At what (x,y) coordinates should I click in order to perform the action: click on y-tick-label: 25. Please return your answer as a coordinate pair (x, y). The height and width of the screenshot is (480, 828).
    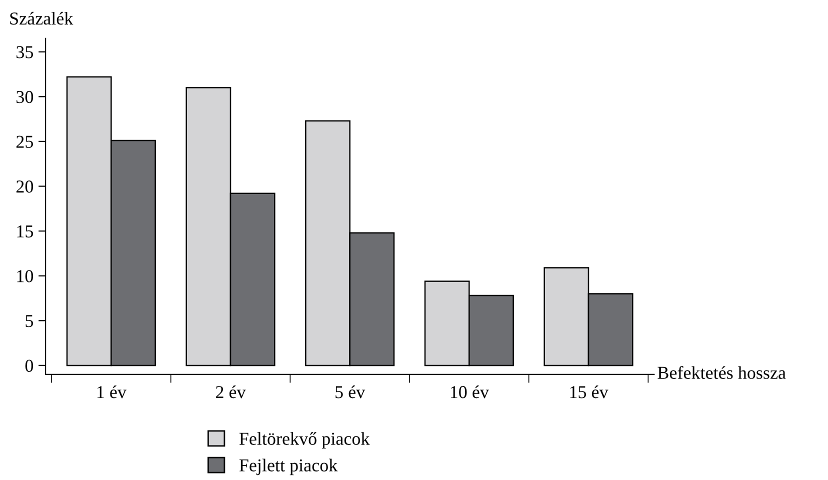
    Looking at the image, I should click on (25, 142).